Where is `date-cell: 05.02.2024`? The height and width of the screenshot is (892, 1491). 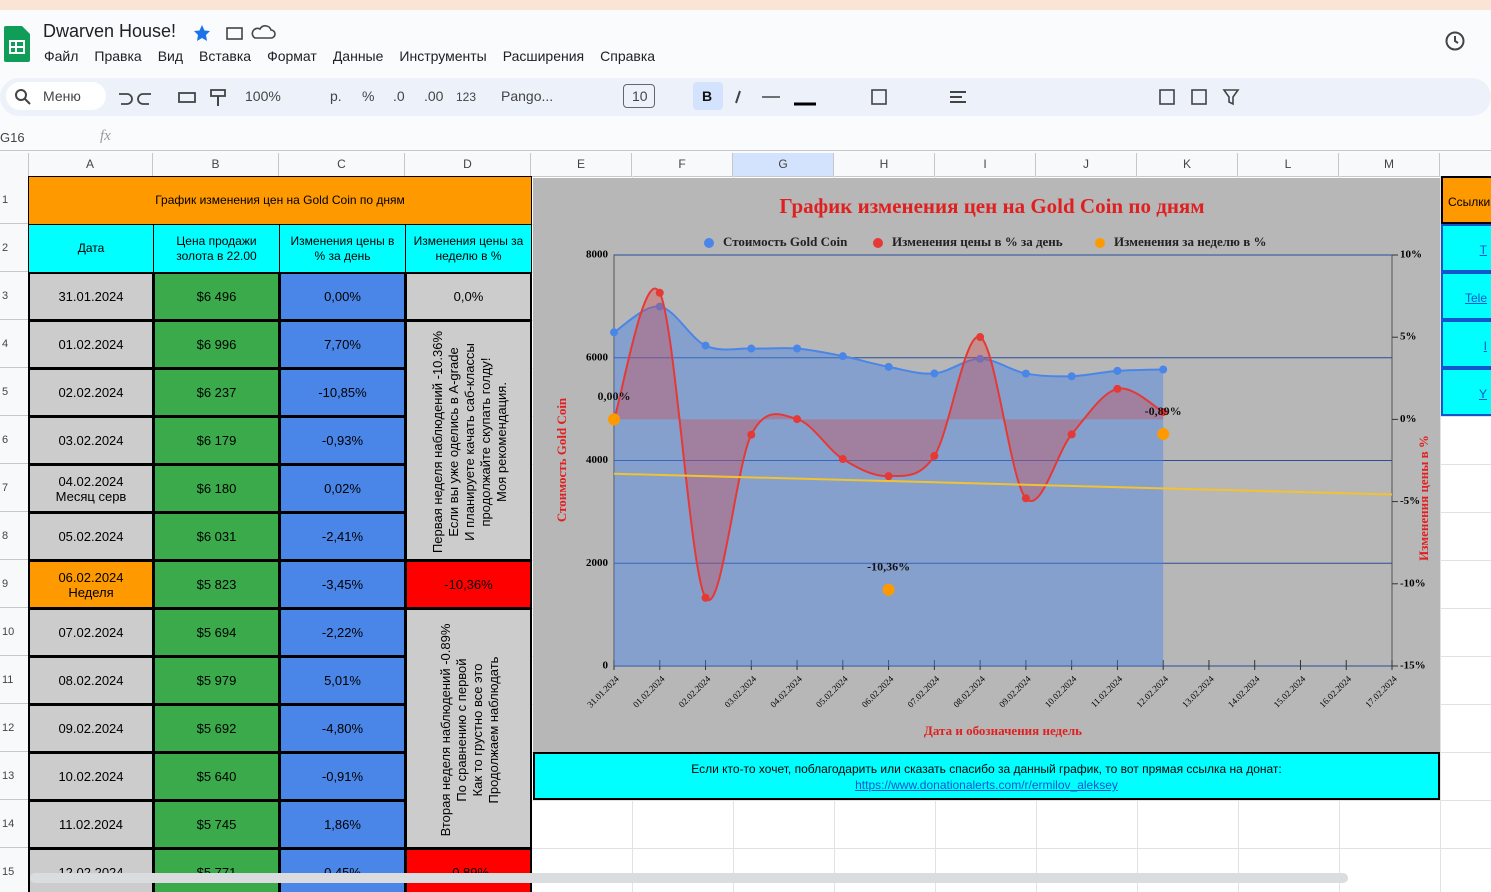 date-cell: 05.02.2024 is located at coordinates (91, 536).